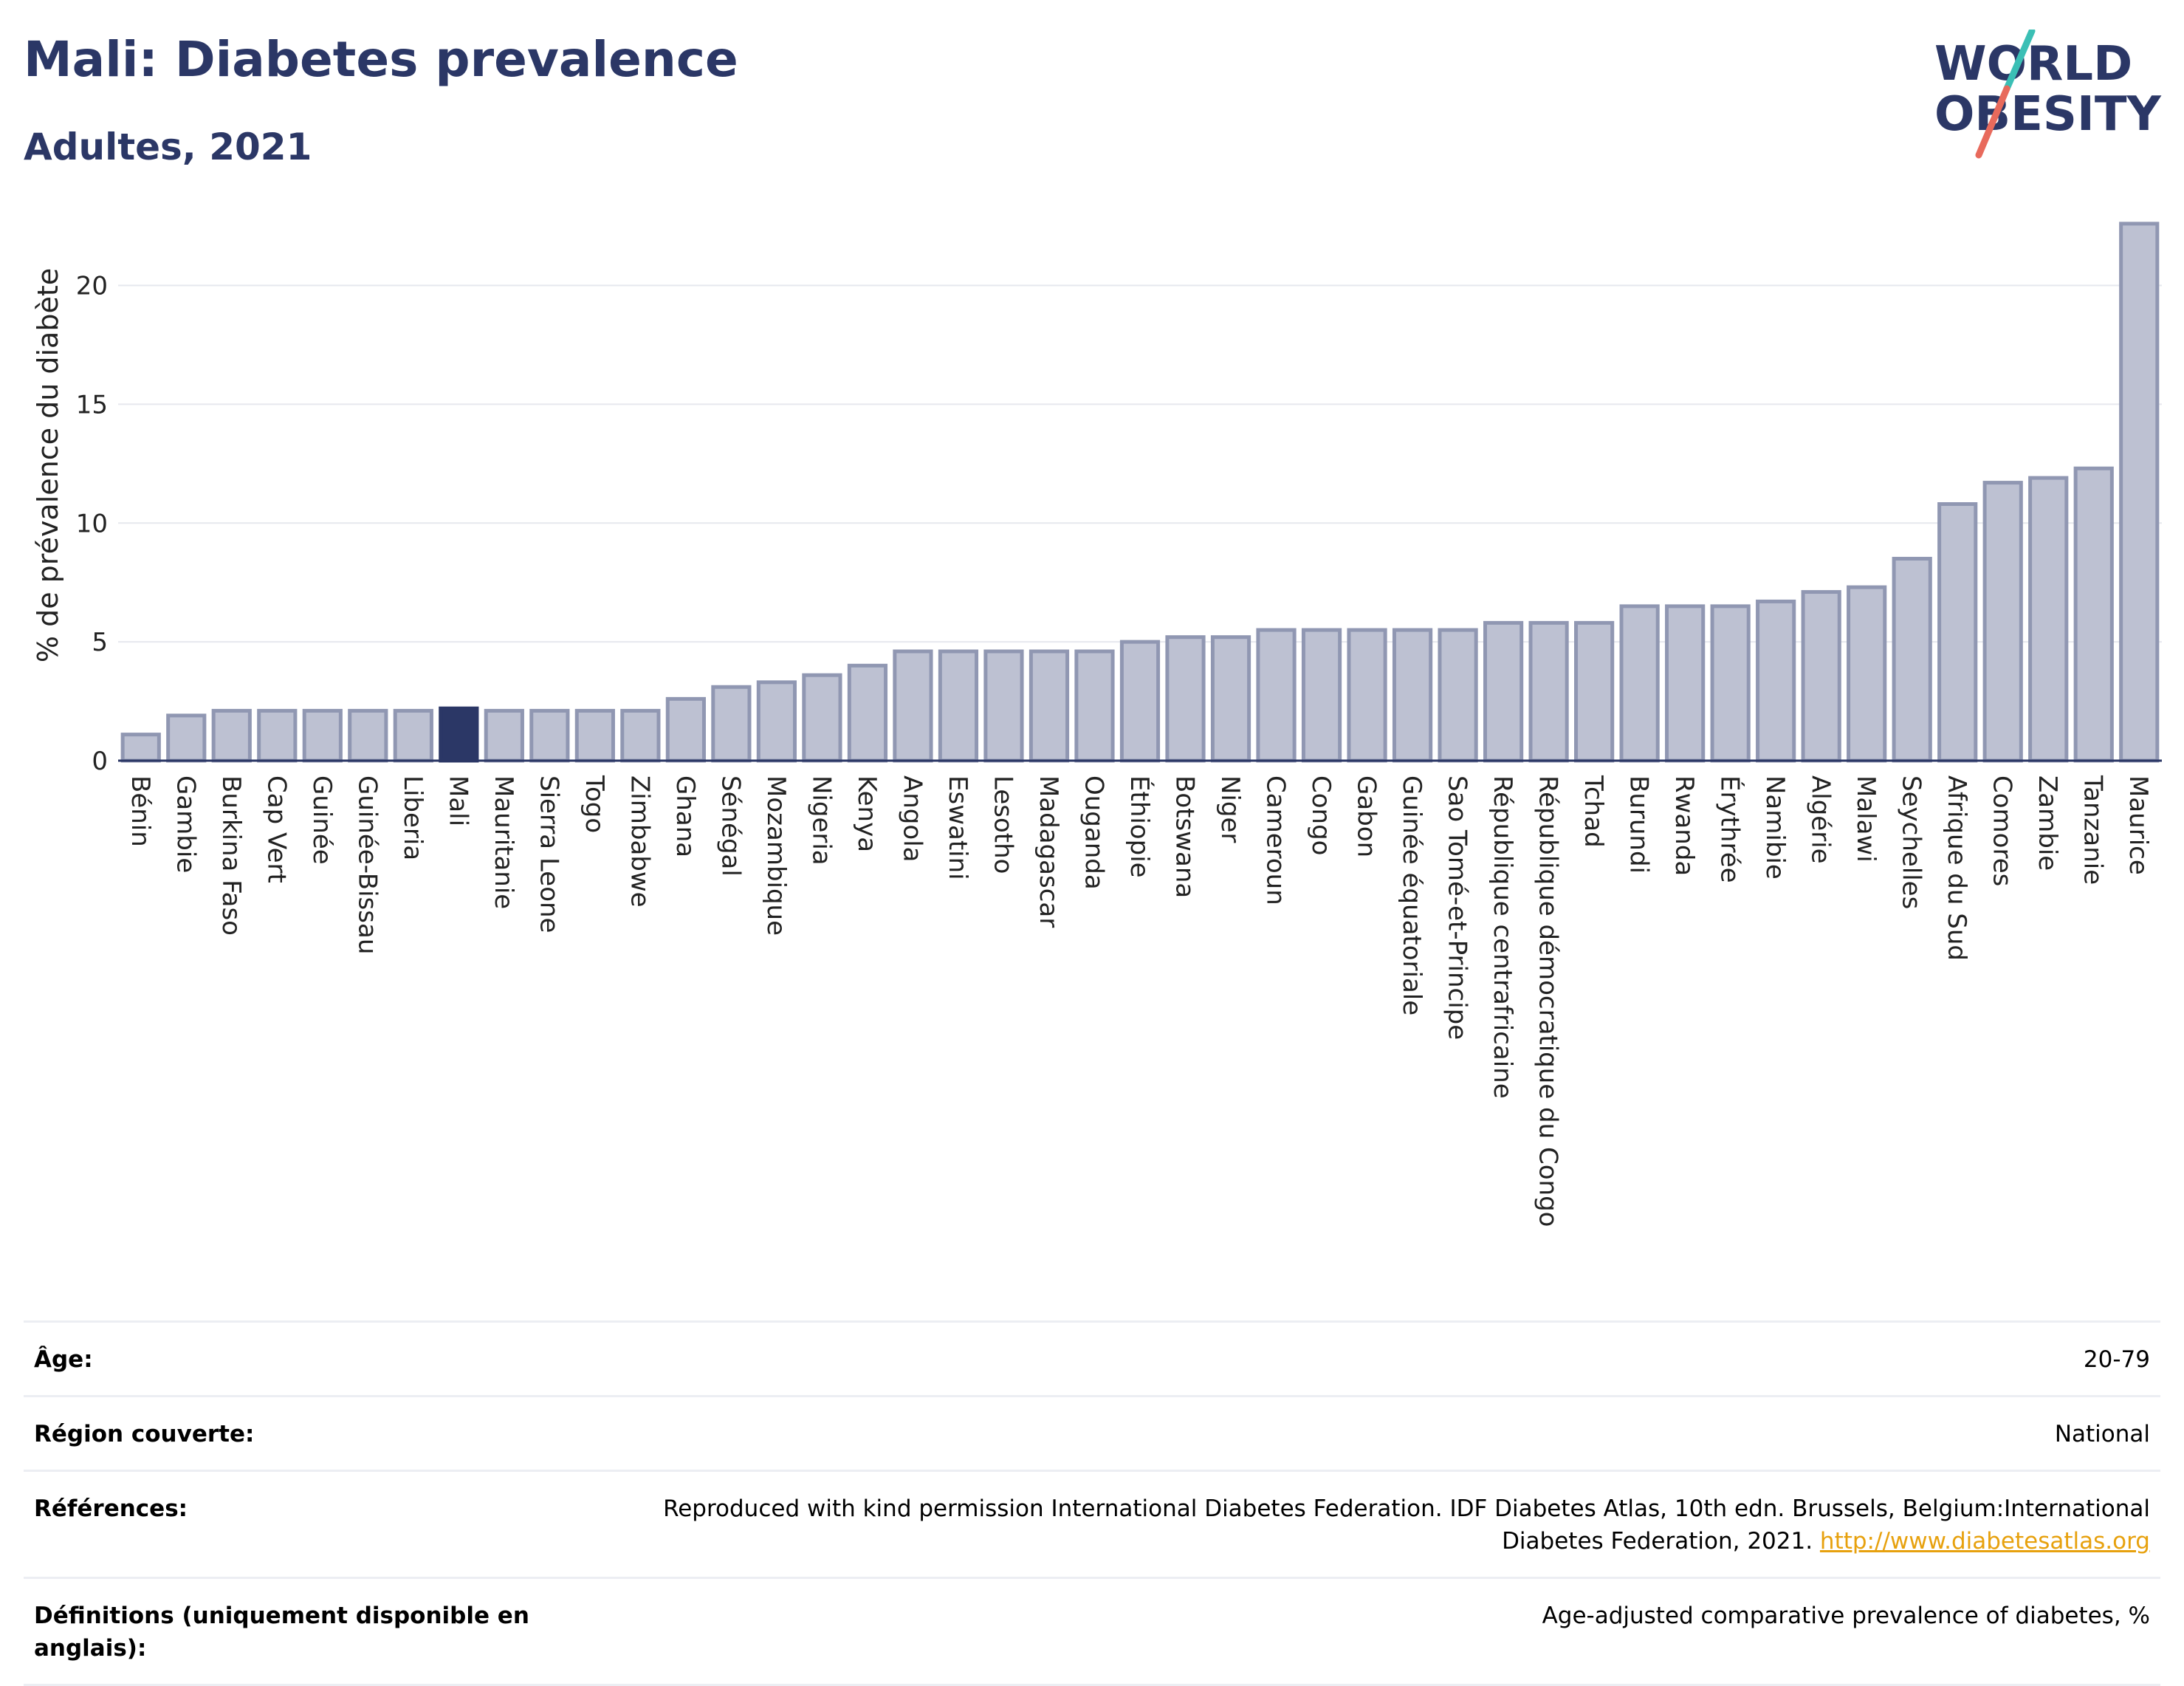 The height and width of the screenshot is (1686, 2184). What do you see at coordinates (92, 286) in the screenshot?
I see `y-tick-label: 20` at bounding box center [92, 286].